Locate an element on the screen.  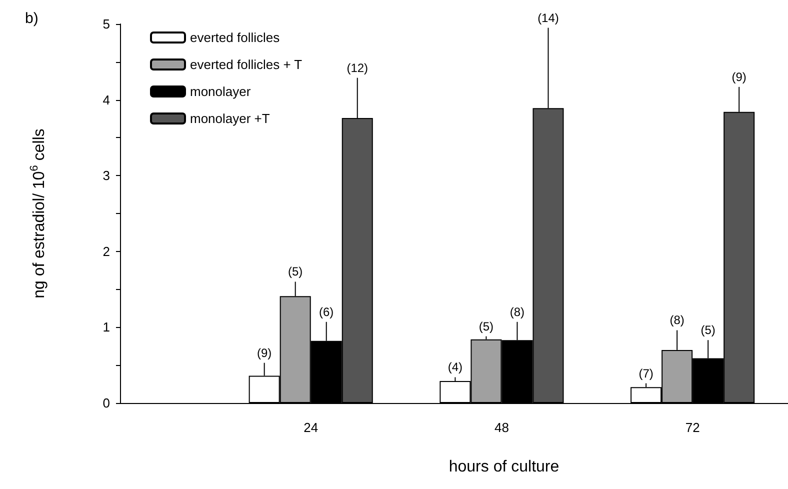
annotation: (7) is located at coordinates (646, 373).